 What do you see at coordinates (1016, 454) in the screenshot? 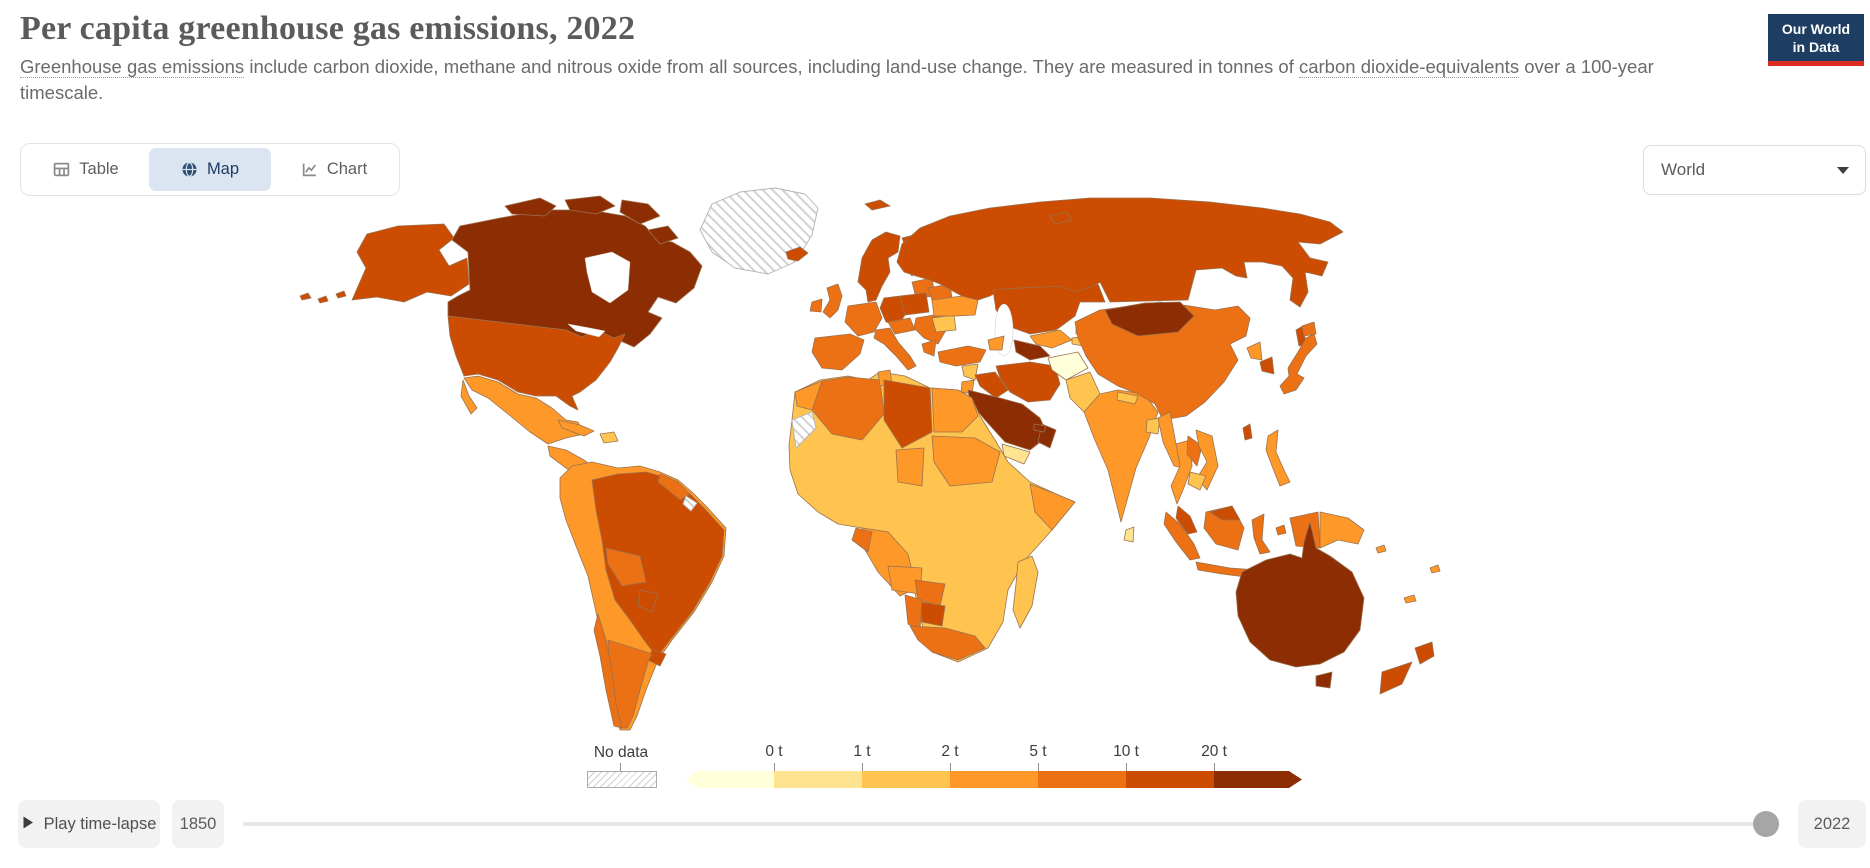
I see `map-region-yemen` at bounding box center [1016, 454].